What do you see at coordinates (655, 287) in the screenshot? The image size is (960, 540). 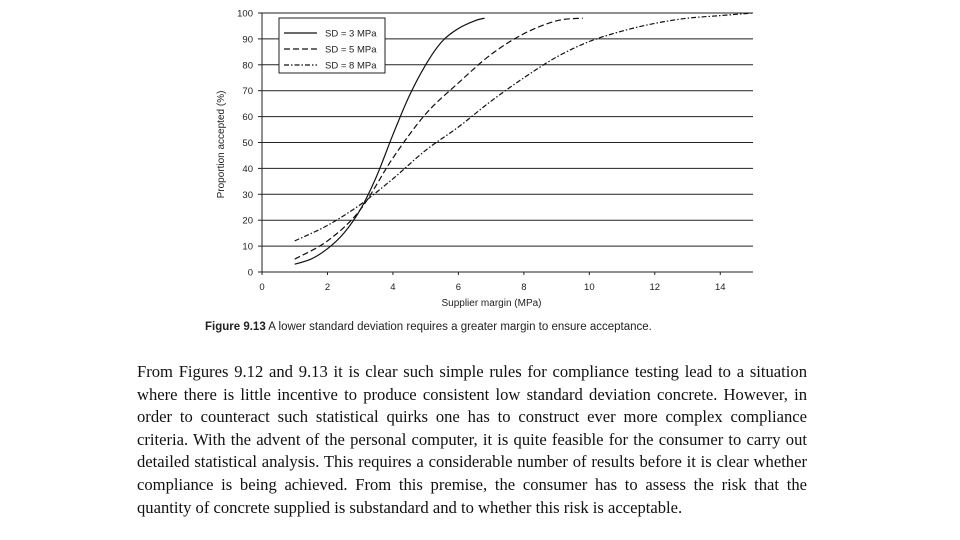 I see `x-tick-label: 12` at bounding box center [655, 287].